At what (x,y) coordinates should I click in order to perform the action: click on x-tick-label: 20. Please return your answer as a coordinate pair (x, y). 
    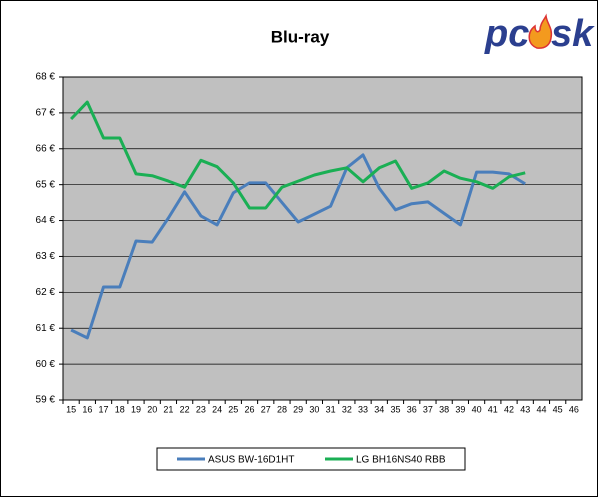
    Looking at the image, I should click on (152, 409).